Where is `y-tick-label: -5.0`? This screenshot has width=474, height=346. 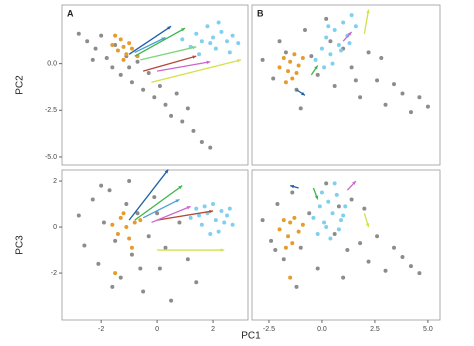
y-tick-label: -5.0 is located at coordinates (51, 157).